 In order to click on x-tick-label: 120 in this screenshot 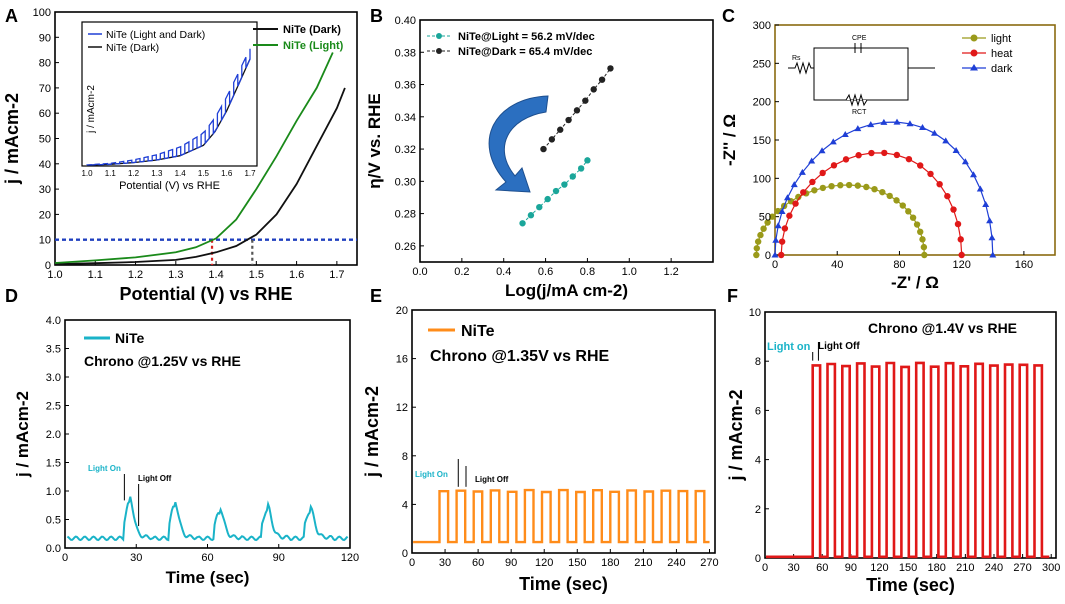, I will do `click(350, 558)`.